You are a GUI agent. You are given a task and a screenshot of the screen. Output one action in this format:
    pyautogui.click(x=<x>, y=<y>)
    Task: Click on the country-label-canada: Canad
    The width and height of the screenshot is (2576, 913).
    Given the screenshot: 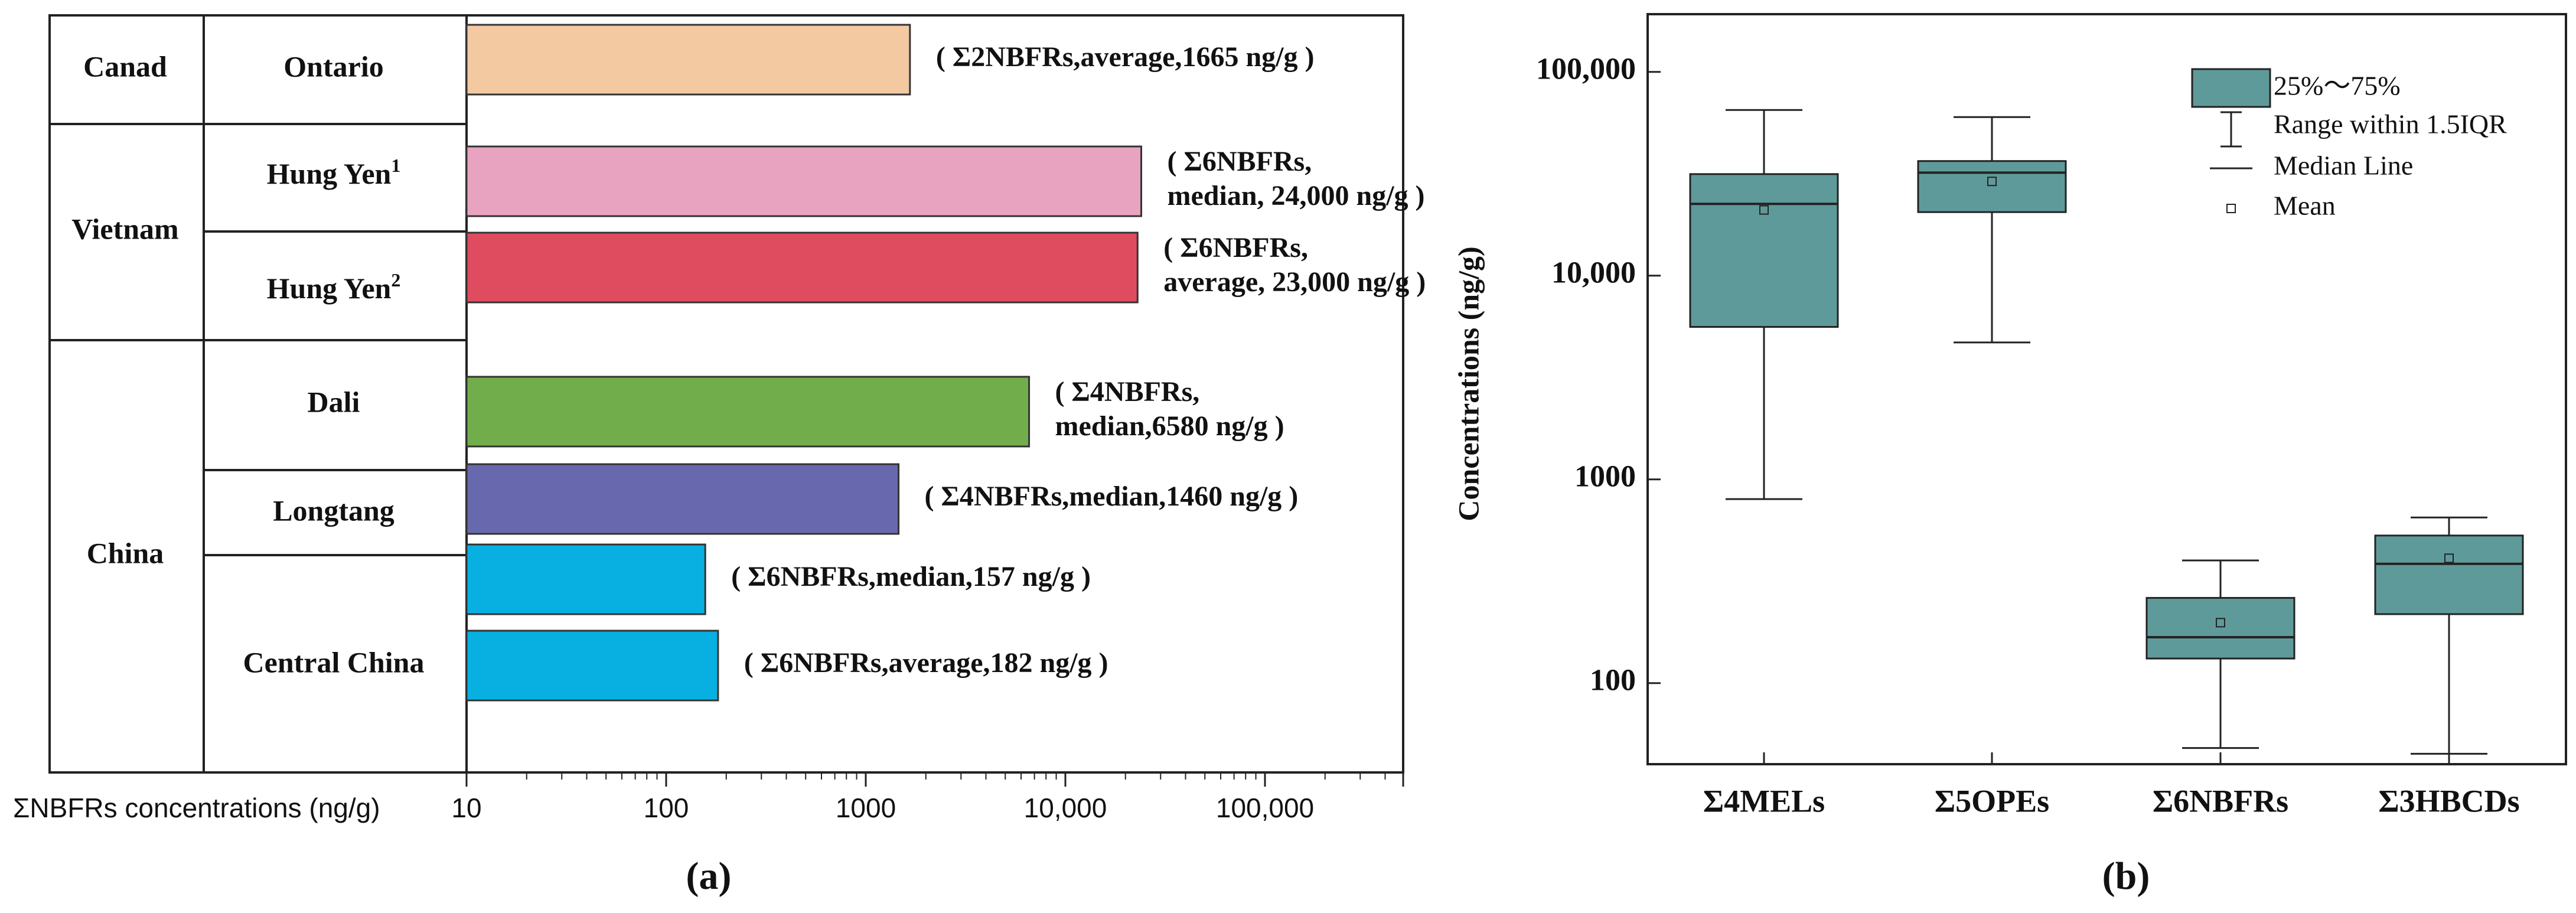 What is the action you would take?
    pyautogui.click(x=125, y=66)
    